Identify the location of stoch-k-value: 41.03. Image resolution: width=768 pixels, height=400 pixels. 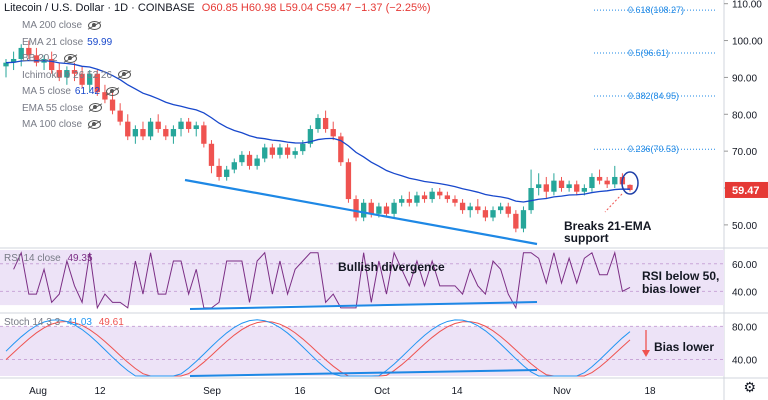
(79, 322).